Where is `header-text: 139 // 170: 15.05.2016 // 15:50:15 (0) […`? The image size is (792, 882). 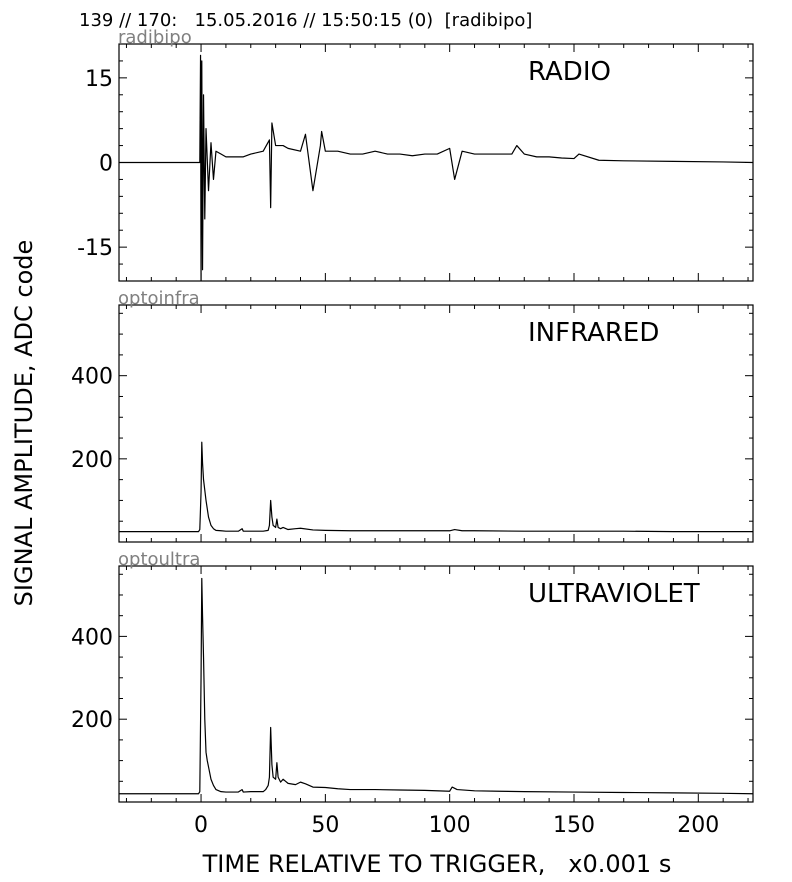 header-text: 139 // 170: 15.05.2016 // 15:50:15 (0) [… is located at coordinates (305, 20).